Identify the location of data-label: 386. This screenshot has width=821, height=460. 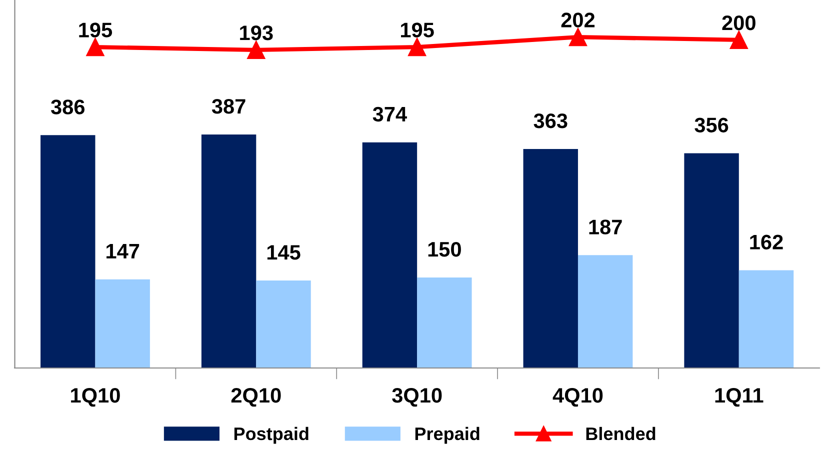
(67, 107).